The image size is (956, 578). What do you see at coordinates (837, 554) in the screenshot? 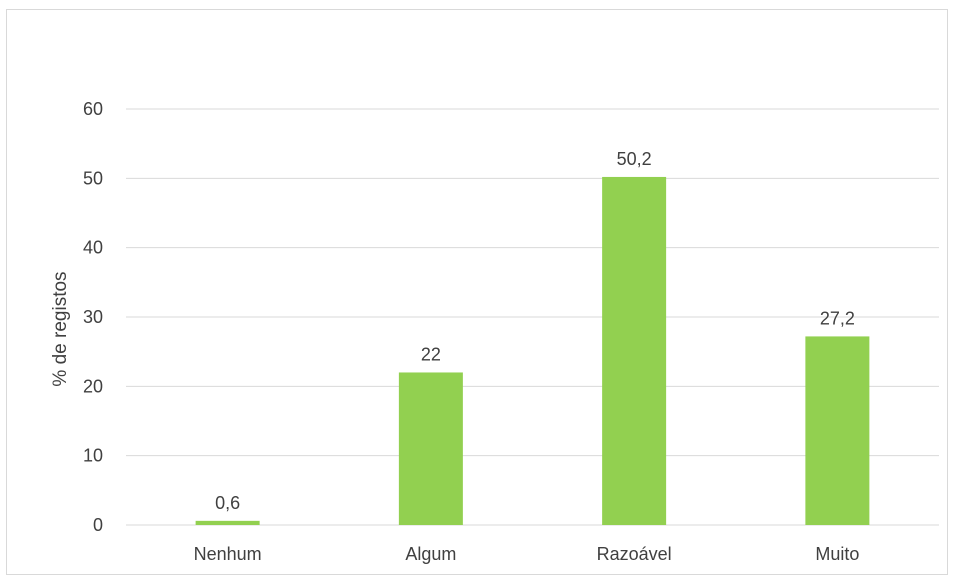
I see `x-category-label: Muito` at bounding box center [837, 554].